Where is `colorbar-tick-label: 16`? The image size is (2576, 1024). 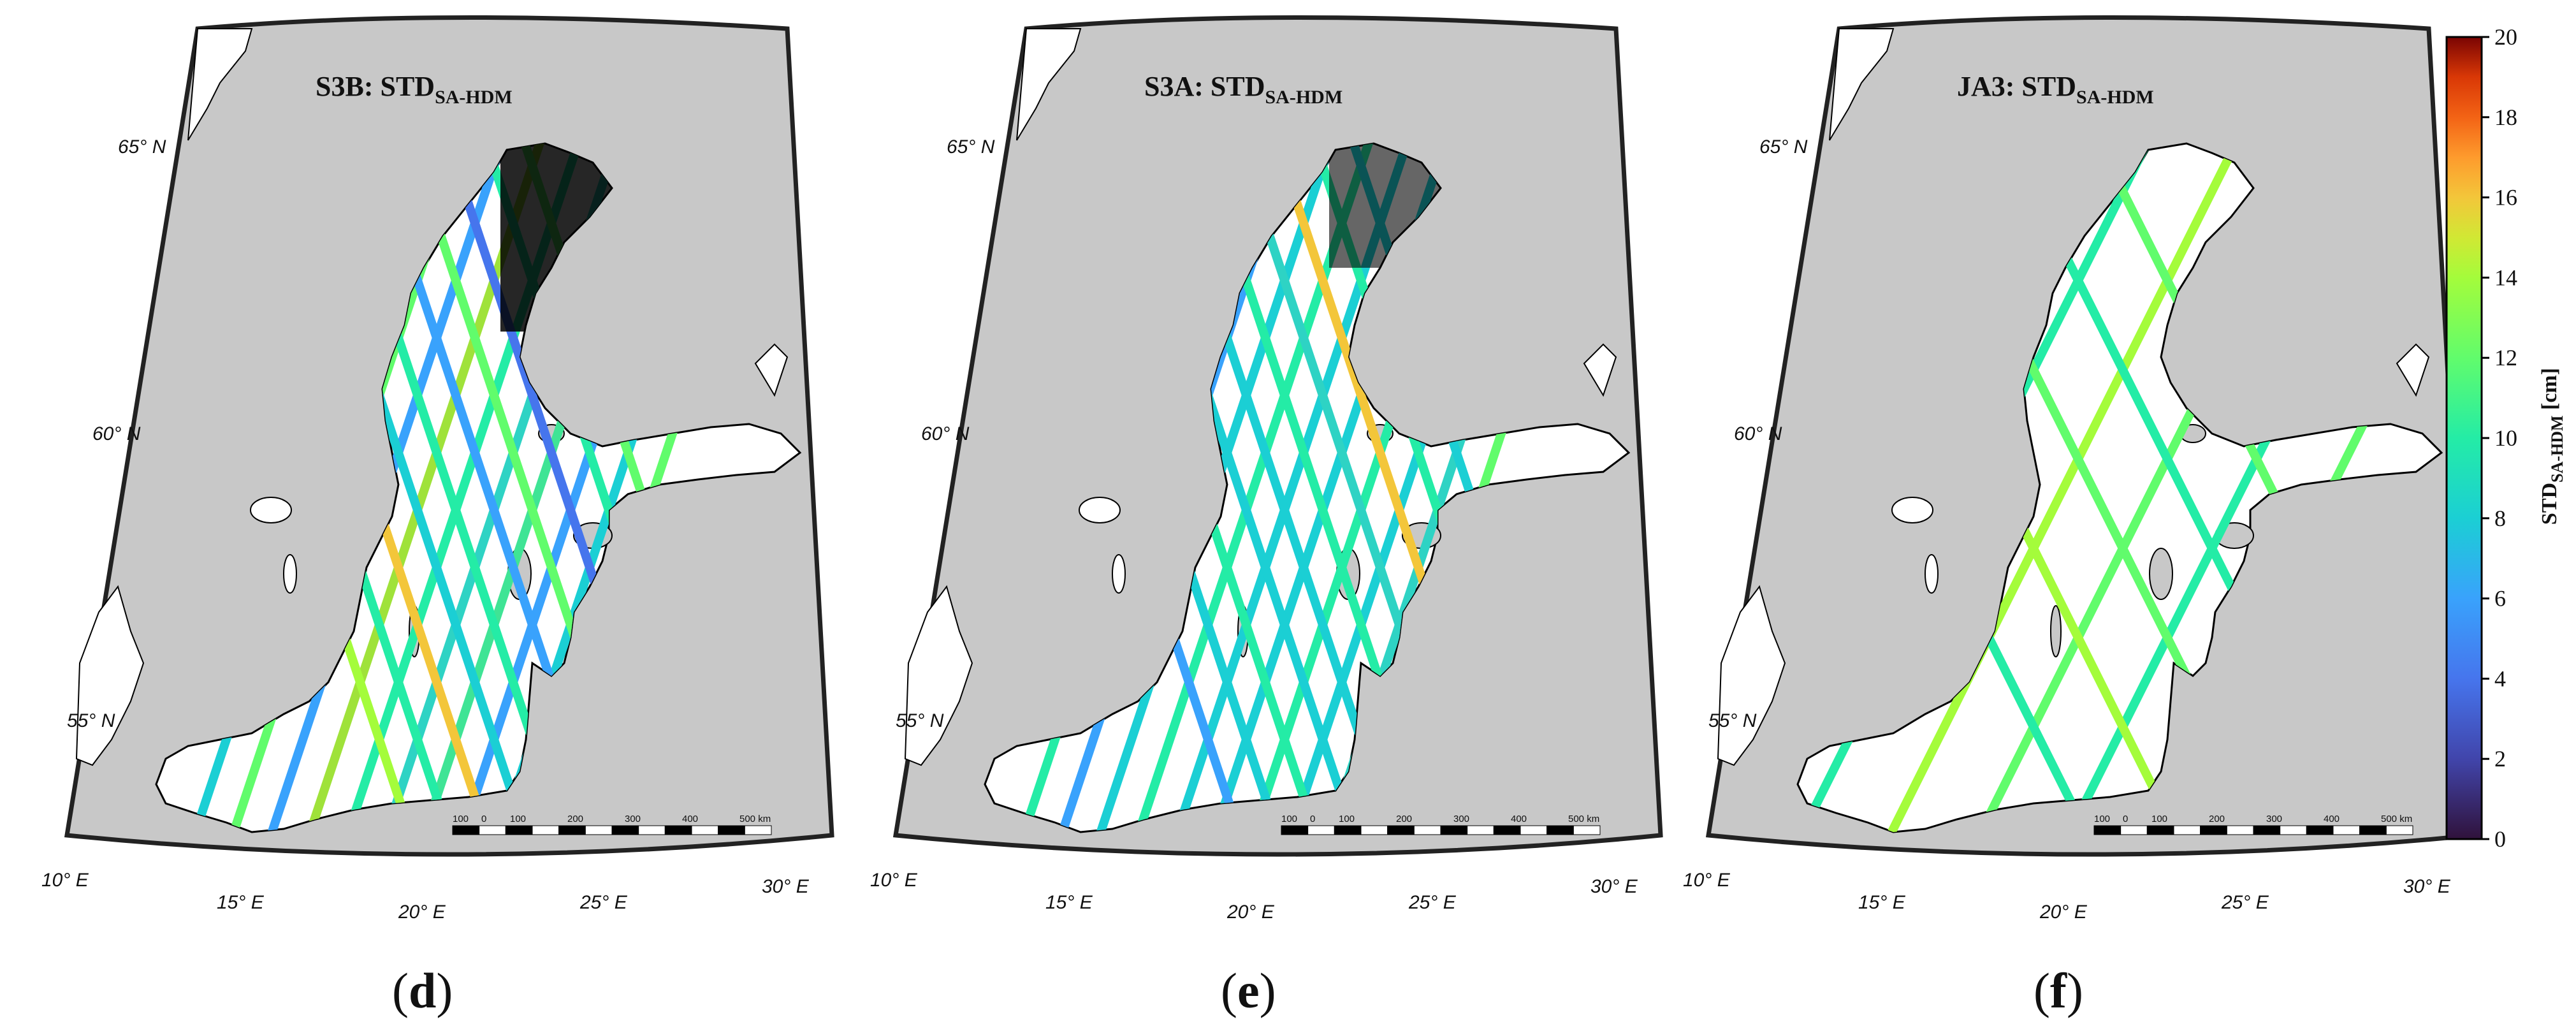 colorbar-tick-label: 16 is located at coordinates (2505, 197).